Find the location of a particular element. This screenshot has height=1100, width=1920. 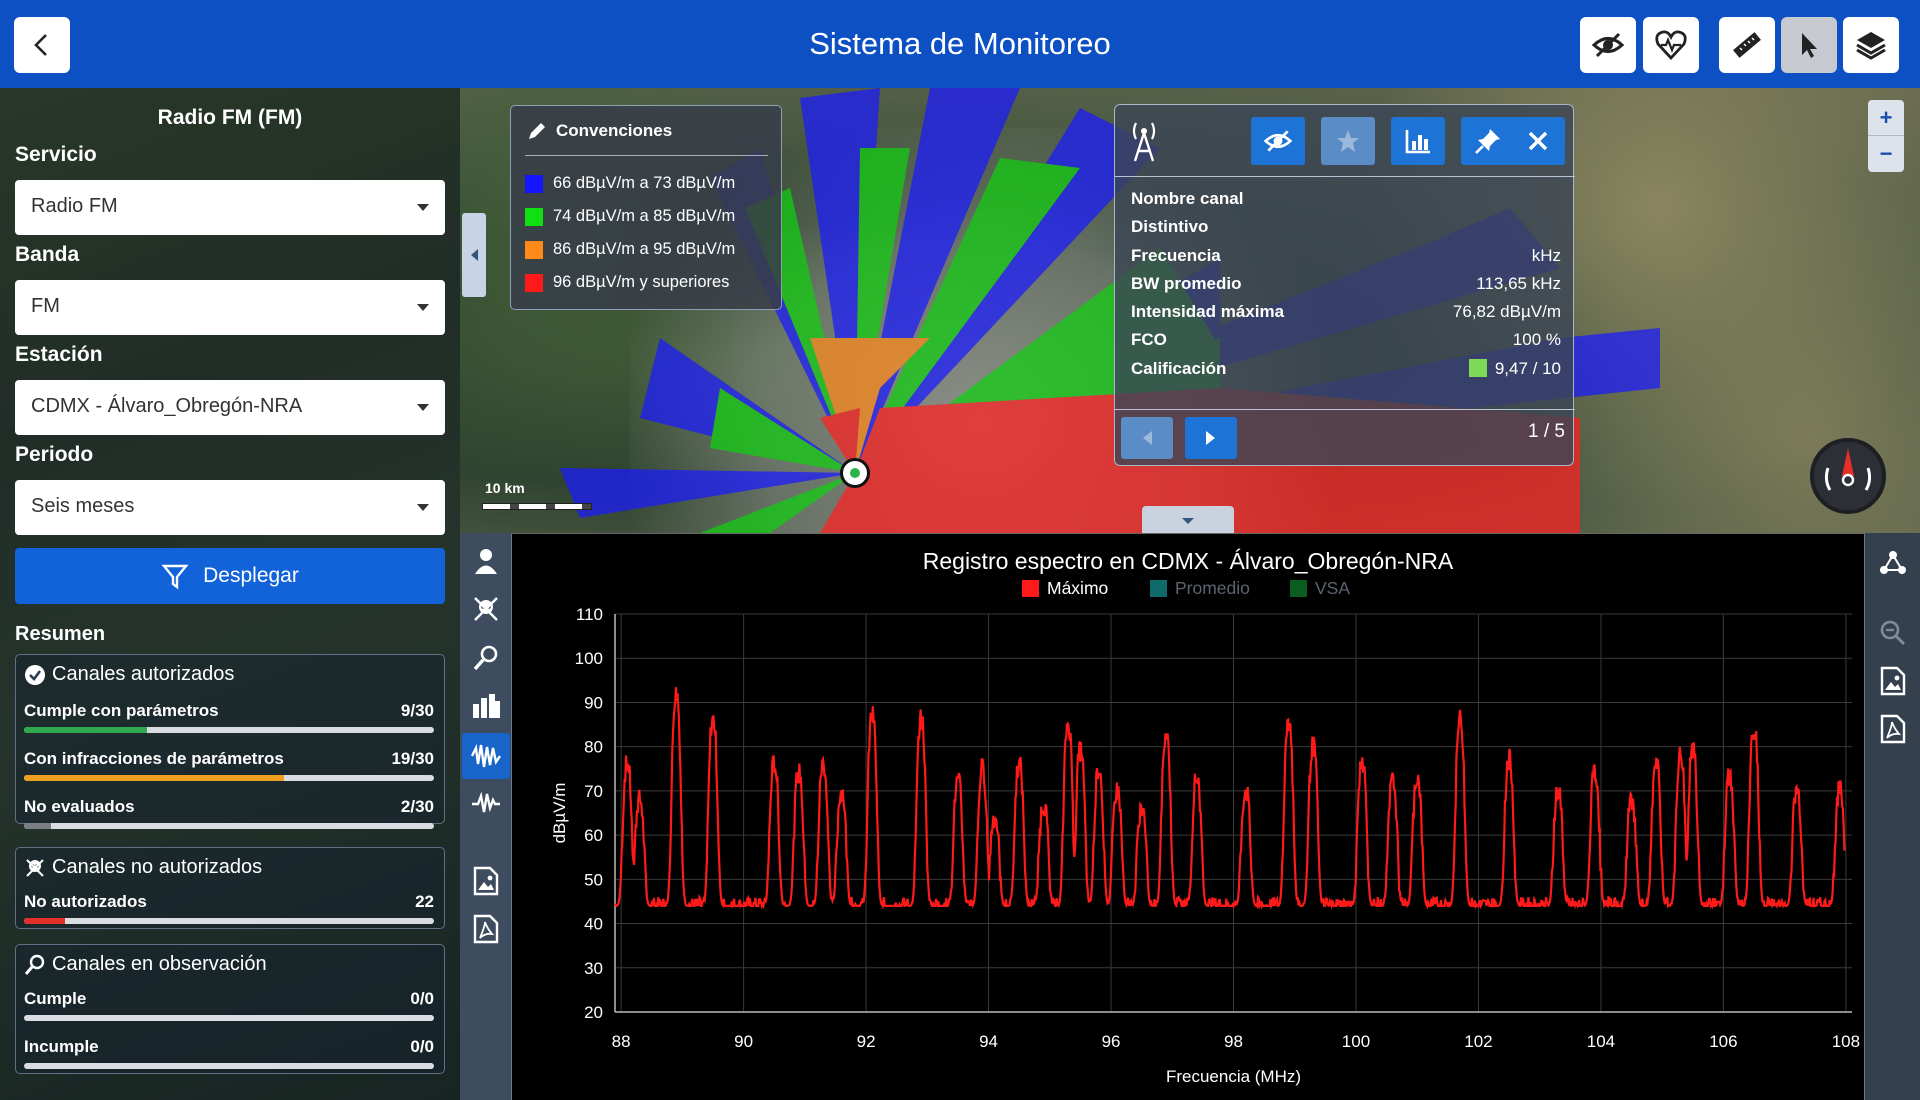

info-chart-button is located at coordinates (1418, 141).